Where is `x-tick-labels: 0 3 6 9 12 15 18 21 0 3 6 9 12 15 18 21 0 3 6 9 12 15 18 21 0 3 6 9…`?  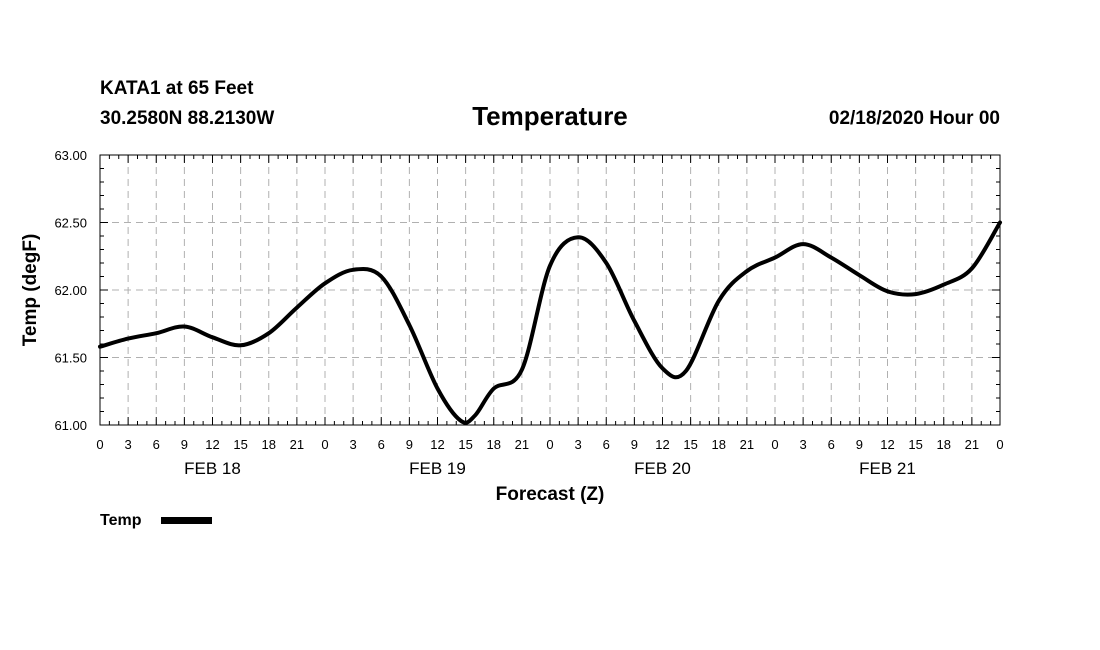
x-tick-labels: 0 3 6 9 12 15 18 21 0 3 6 9 12 15 18 21 0 3 6 9 12 15 18 21 0 3 6 9… is located at coordinates (549, 444).